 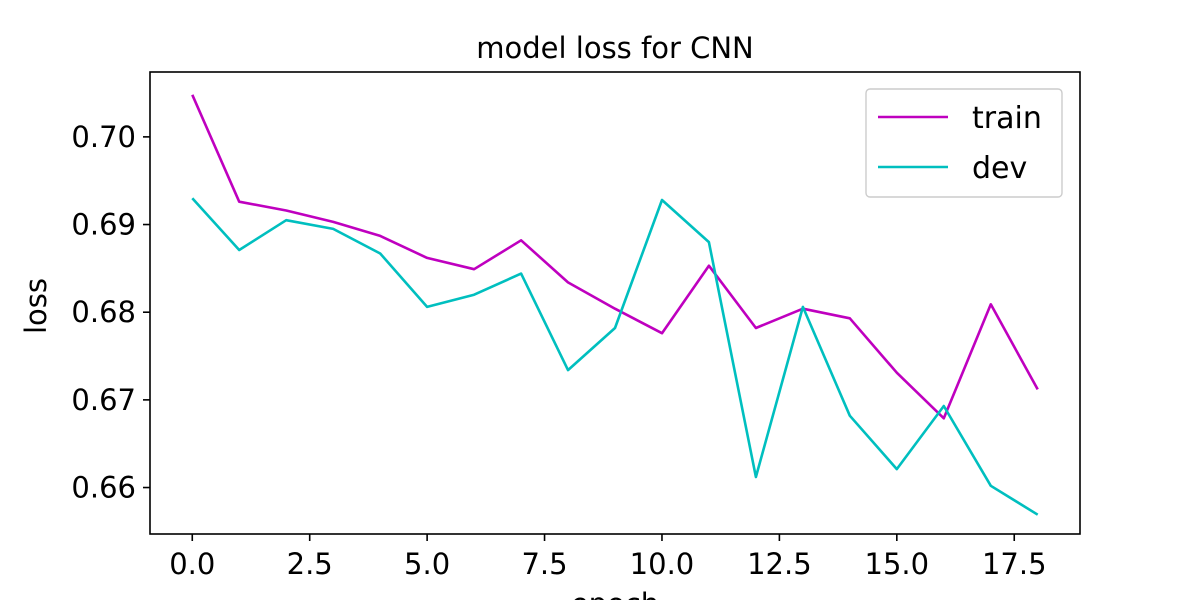 What do you see at coordinates (897, 564) in the screenshot?
I see `x-tick-label: 15.0` at bounding box center [897, 564].